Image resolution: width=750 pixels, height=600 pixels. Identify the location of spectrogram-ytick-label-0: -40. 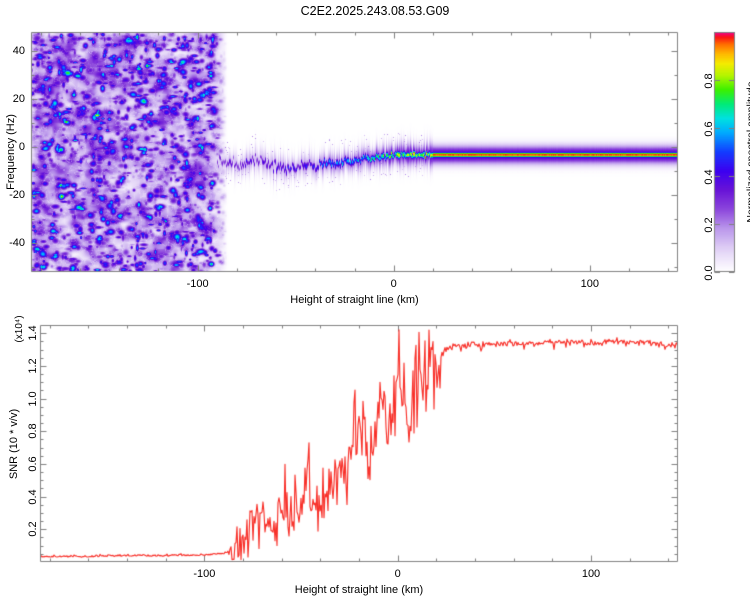
(17, 243).